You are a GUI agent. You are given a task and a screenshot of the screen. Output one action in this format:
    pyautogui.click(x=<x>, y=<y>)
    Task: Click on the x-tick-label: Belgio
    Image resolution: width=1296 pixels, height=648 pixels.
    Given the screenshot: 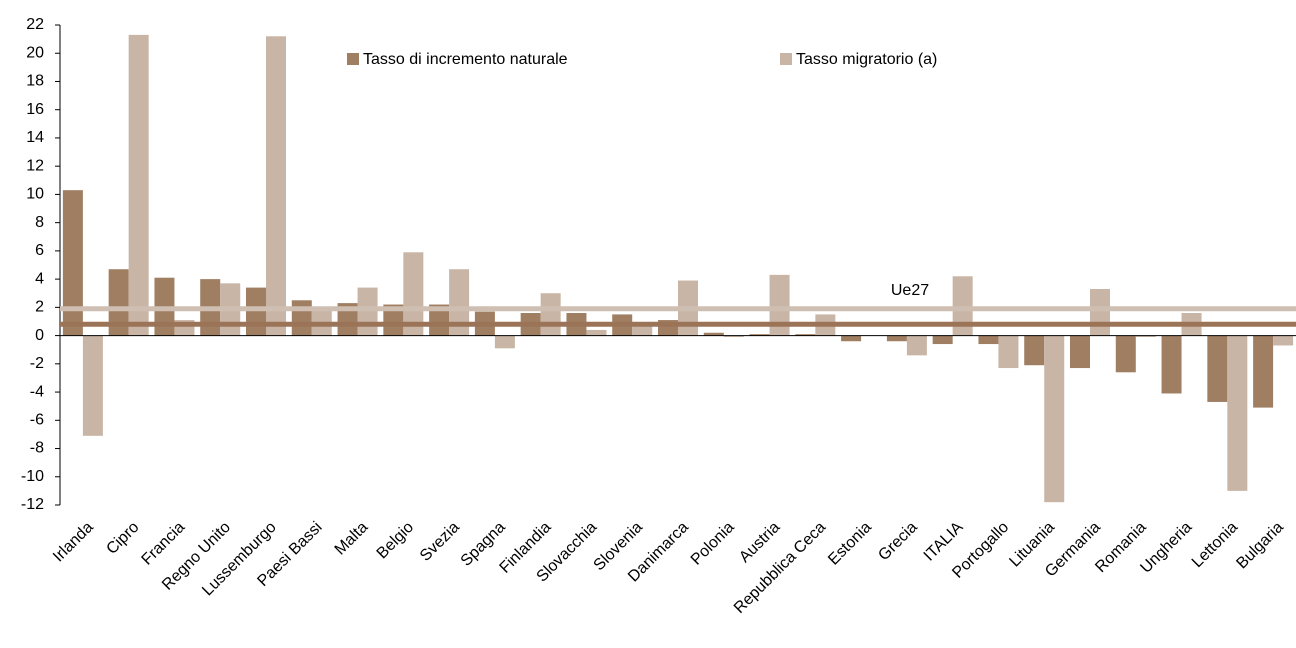 What is the action you would take?
    pyautogui.click(x=396, y=541)
    